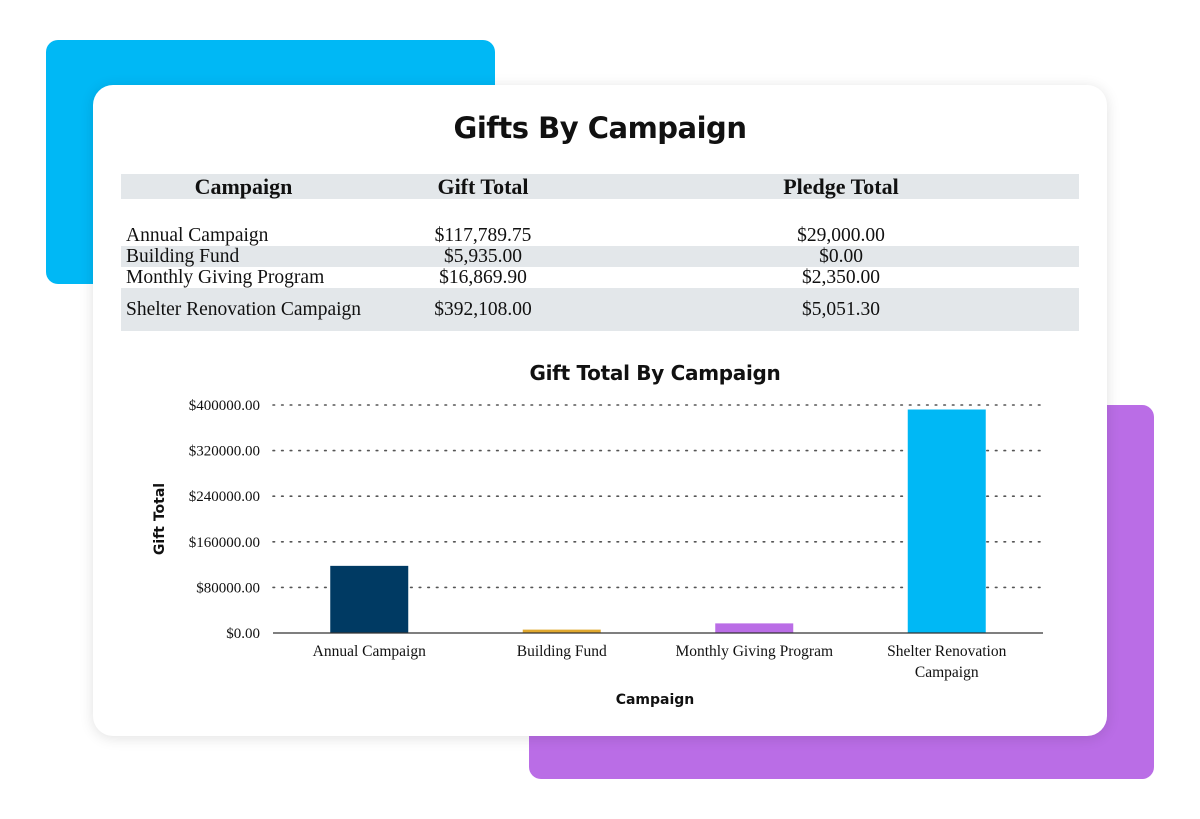 This screenshot has width=1200, height=819. Describe the element at coordinates (655, 373) in the screenshot. I see `chart-title: Gift Total By Campaign` at that location.